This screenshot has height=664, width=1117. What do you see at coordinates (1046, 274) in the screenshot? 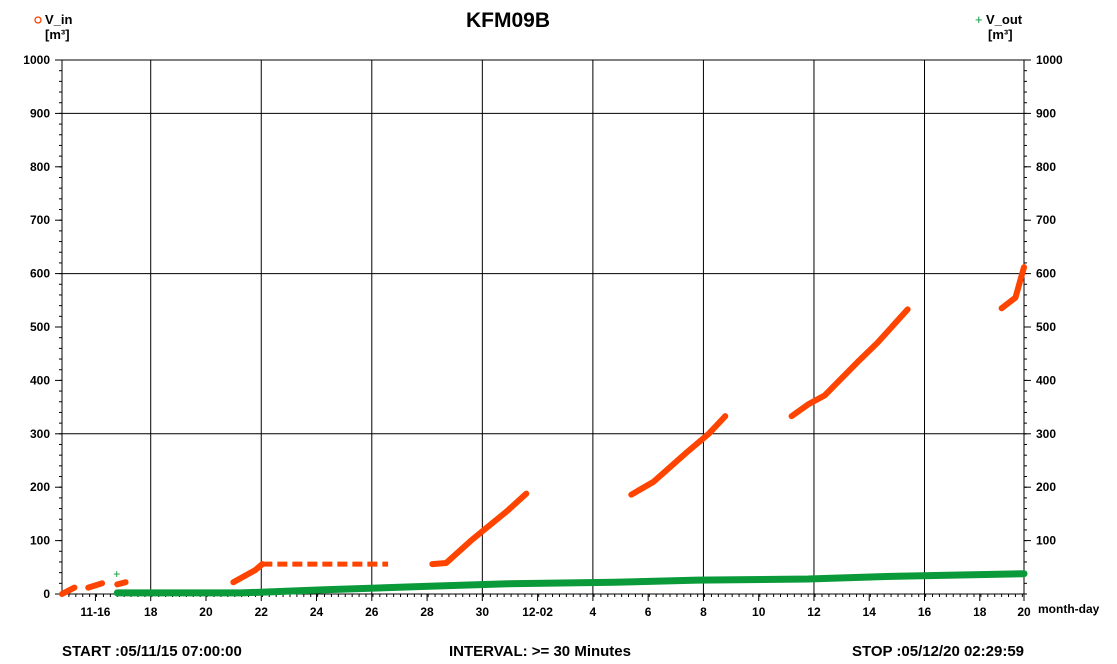
I see `right-tick-label: 600` at bounding box center [1046, 274].